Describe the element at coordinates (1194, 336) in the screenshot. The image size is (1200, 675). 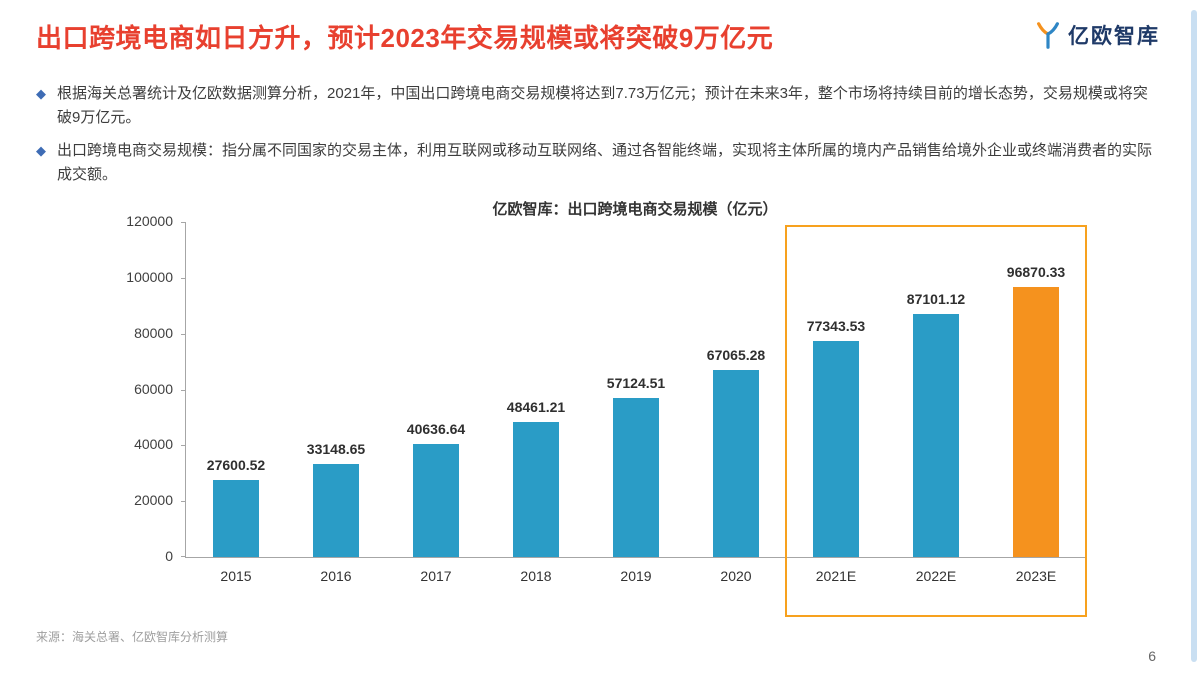
I see `side-accent-strip` at that location.